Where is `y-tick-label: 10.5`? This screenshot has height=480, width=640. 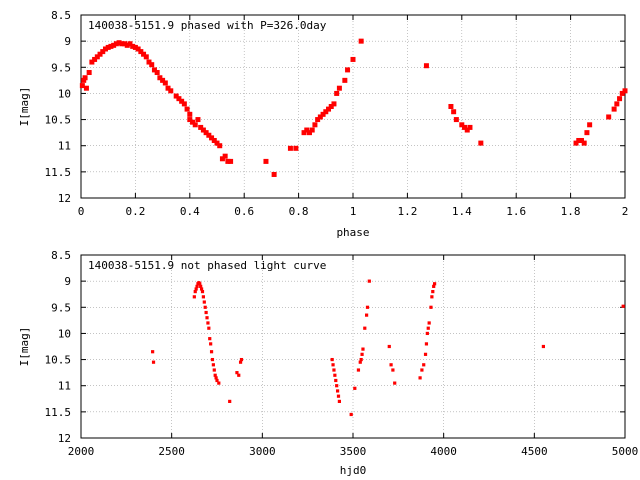 y-tick-label: 10.5 is located at coordinates (58, 360).